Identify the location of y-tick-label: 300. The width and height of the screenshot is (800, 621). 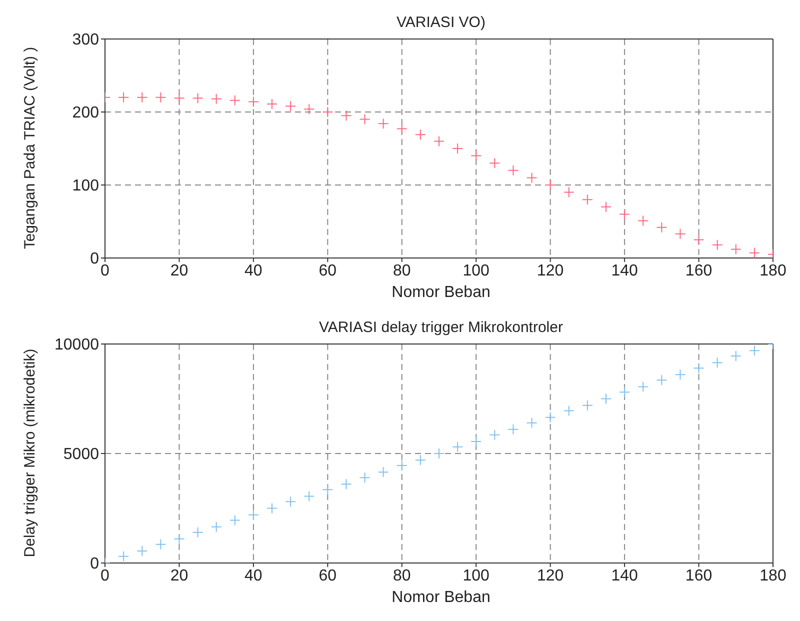
(86, 40).